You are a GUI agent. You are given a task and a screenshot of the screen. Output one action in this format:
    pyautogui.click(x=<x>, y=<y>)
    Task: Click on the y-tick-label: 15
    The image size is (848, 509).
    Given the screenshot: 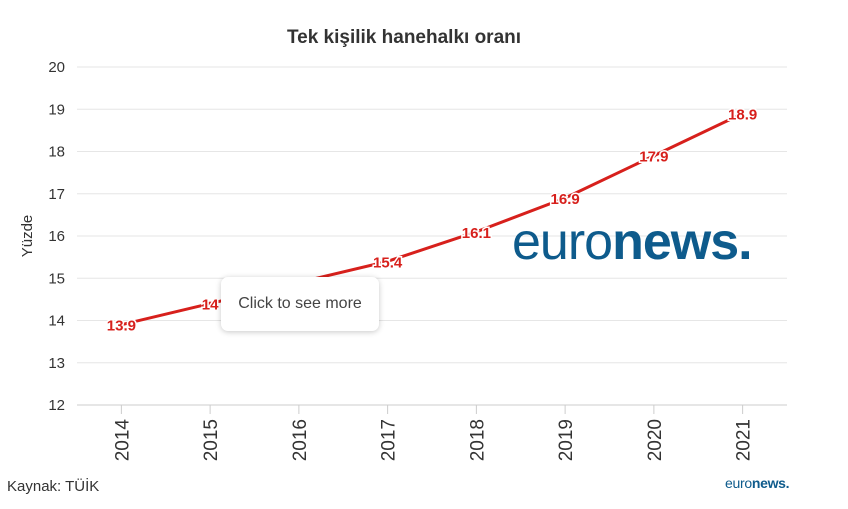 What is the action you would take?
    pyautogui.click(x=56, y=278)
    